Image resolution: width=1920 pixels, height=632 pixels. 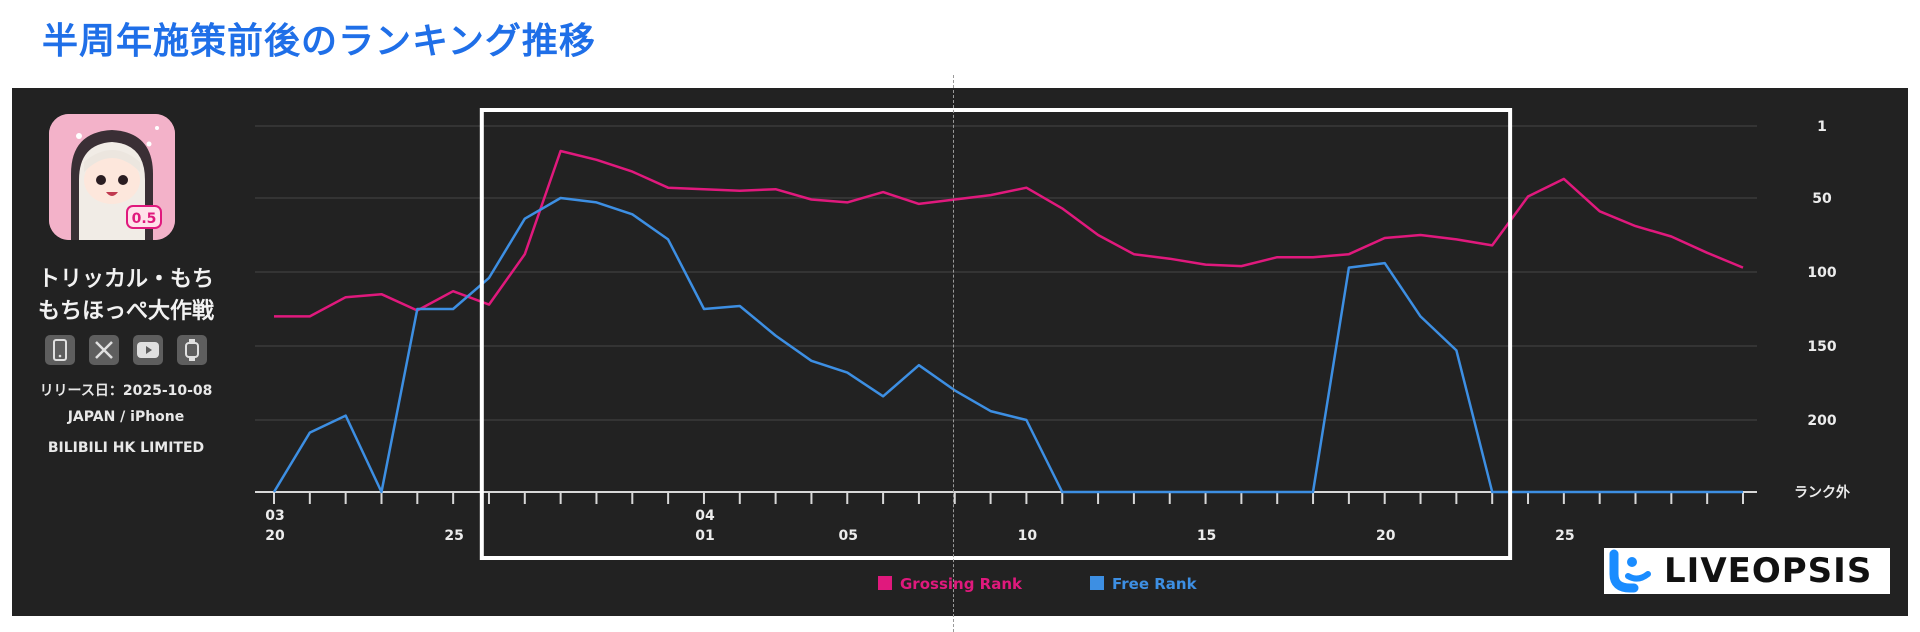 What do you see at coordinates (126, 417) in the screenshot?
I see `region-platform: JAPAN / iPhone` at bounding box center [126, 417].